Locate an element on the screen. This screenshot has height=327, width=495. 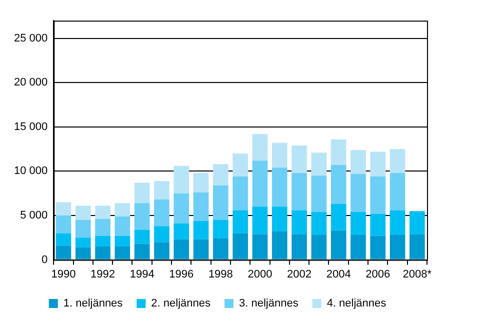
x-tick-label: 2000 is located at coordinates (260, 274).